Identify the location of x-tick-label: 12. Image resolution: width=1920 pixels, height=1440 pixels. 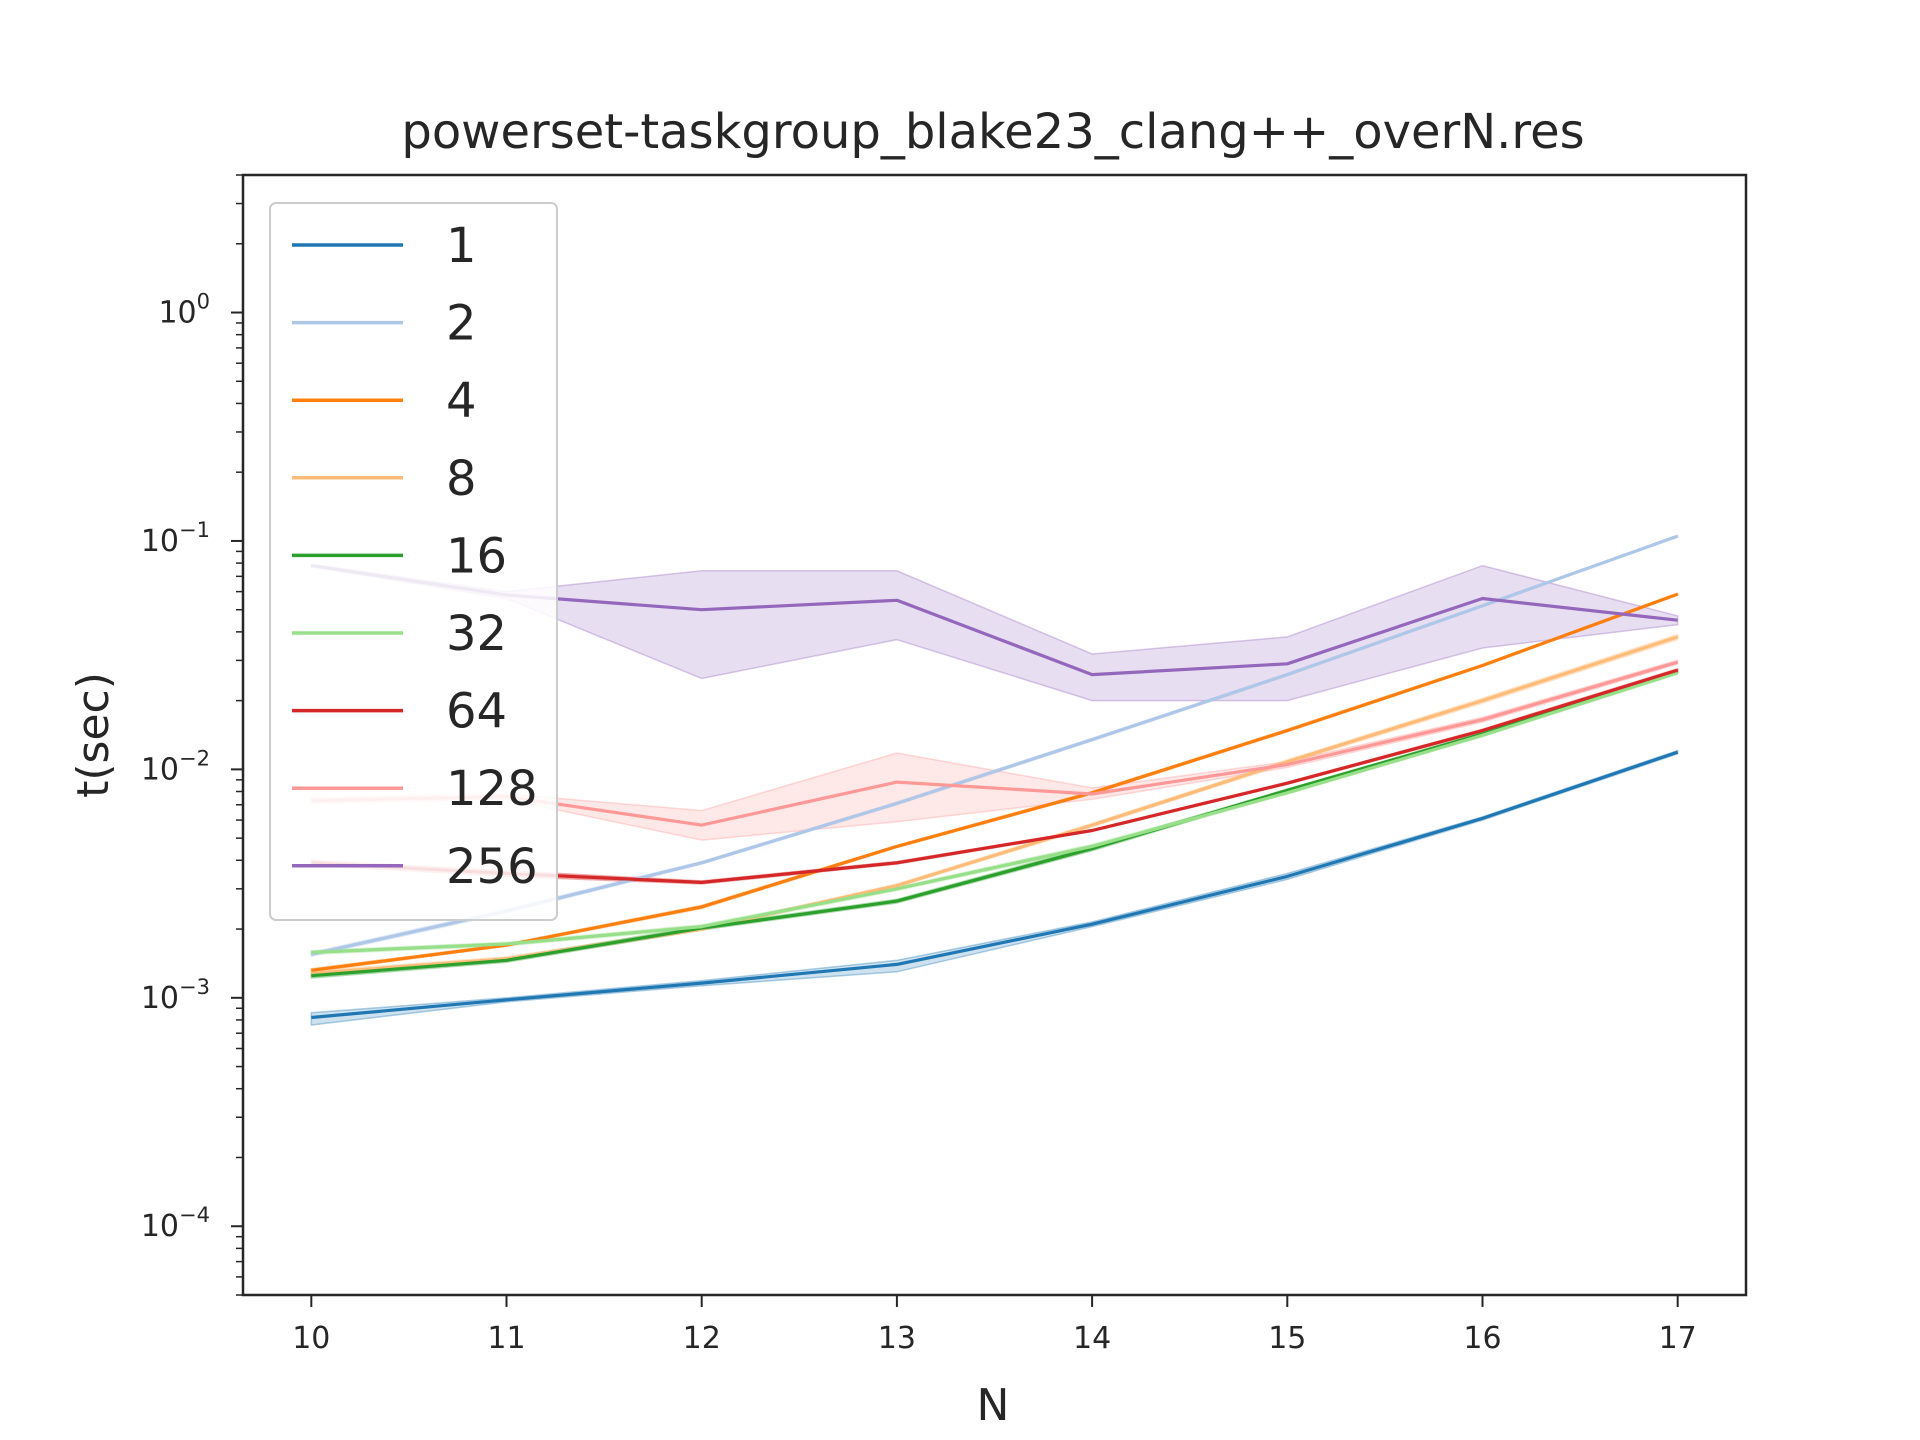
(702, 1338).